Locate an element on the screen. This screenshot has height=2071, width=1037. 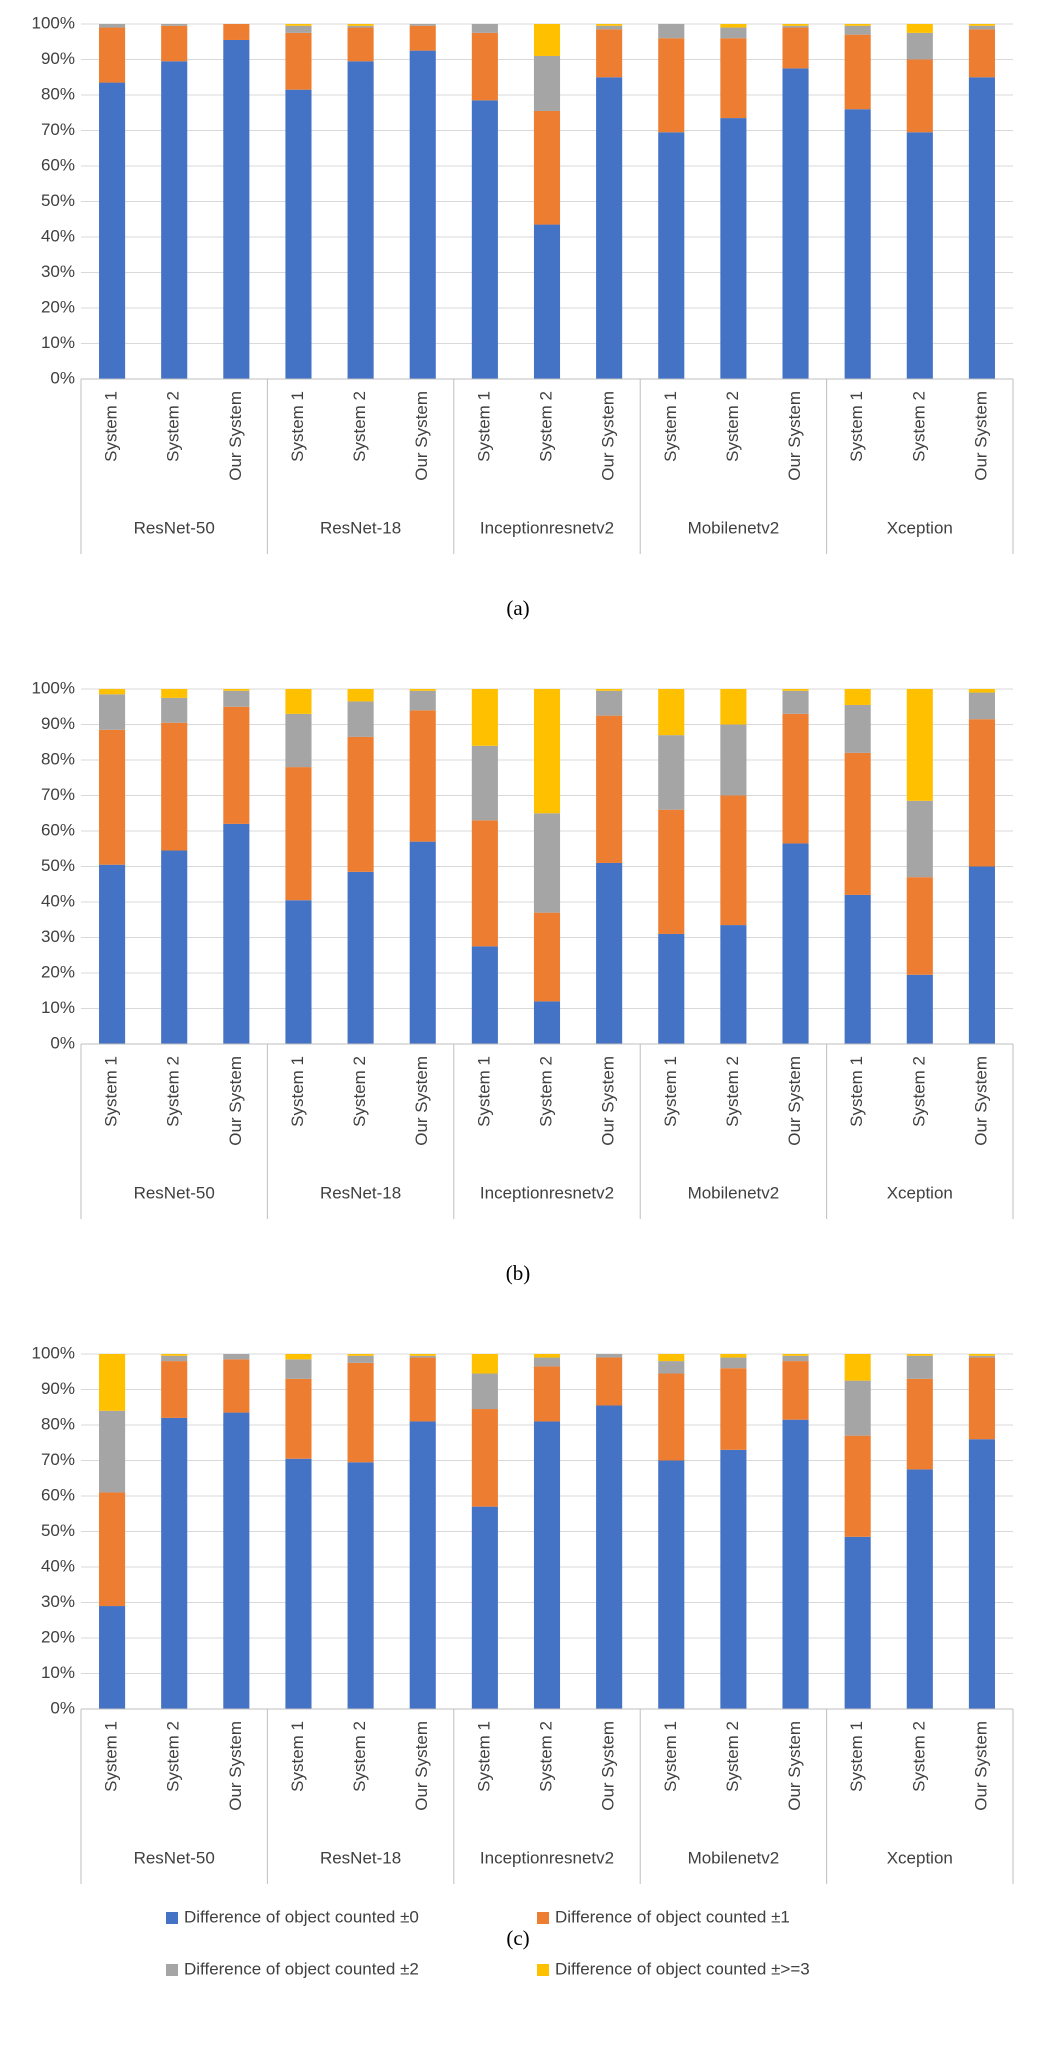
caption: (c) is located at coordinates (517, 1938).